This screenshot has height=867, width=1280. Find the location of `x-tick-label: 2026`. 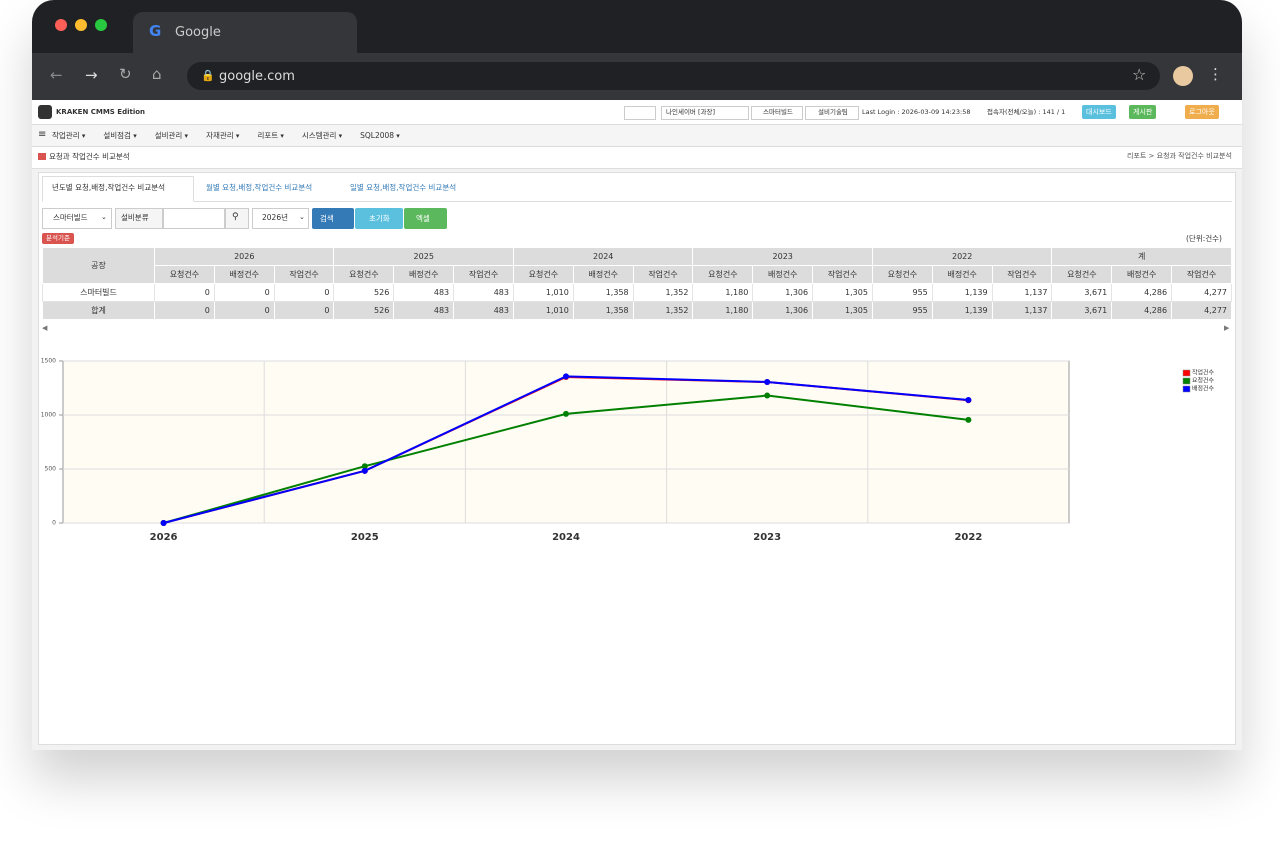

x-tick-label: 2026 is located at coordinates (164, 537).